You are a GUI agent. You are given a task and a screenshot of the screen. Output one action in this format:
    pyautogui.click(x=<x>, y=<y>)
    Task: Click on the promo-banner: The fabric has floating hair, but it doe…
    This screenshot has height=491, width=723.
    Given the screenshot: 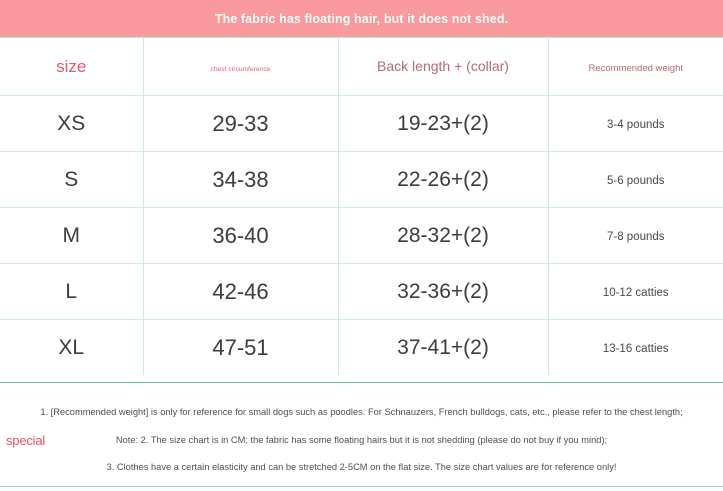 What is the action you would take?
    pyautogui.click(x=361, y=18)
    